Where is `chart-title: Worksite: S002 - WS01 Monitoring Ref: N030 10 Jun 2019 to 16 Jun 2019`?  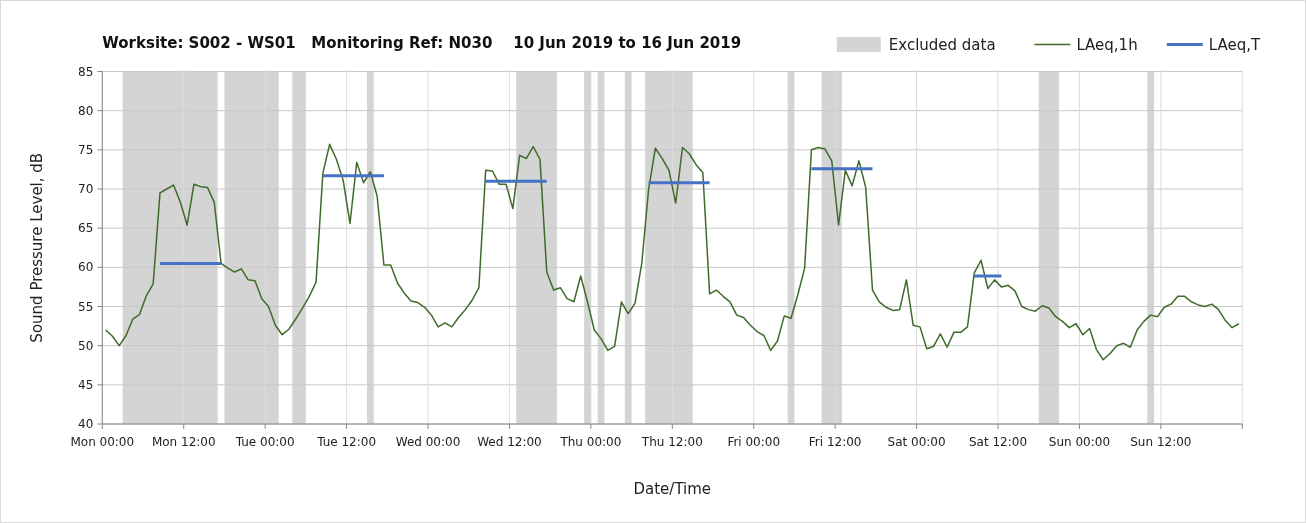
chart-title: Worksite: S002 - WS01 Monitoring Ref: N030 10 Jun 2019 to 16 Jun 2019 is located at coordinates (422, 43).